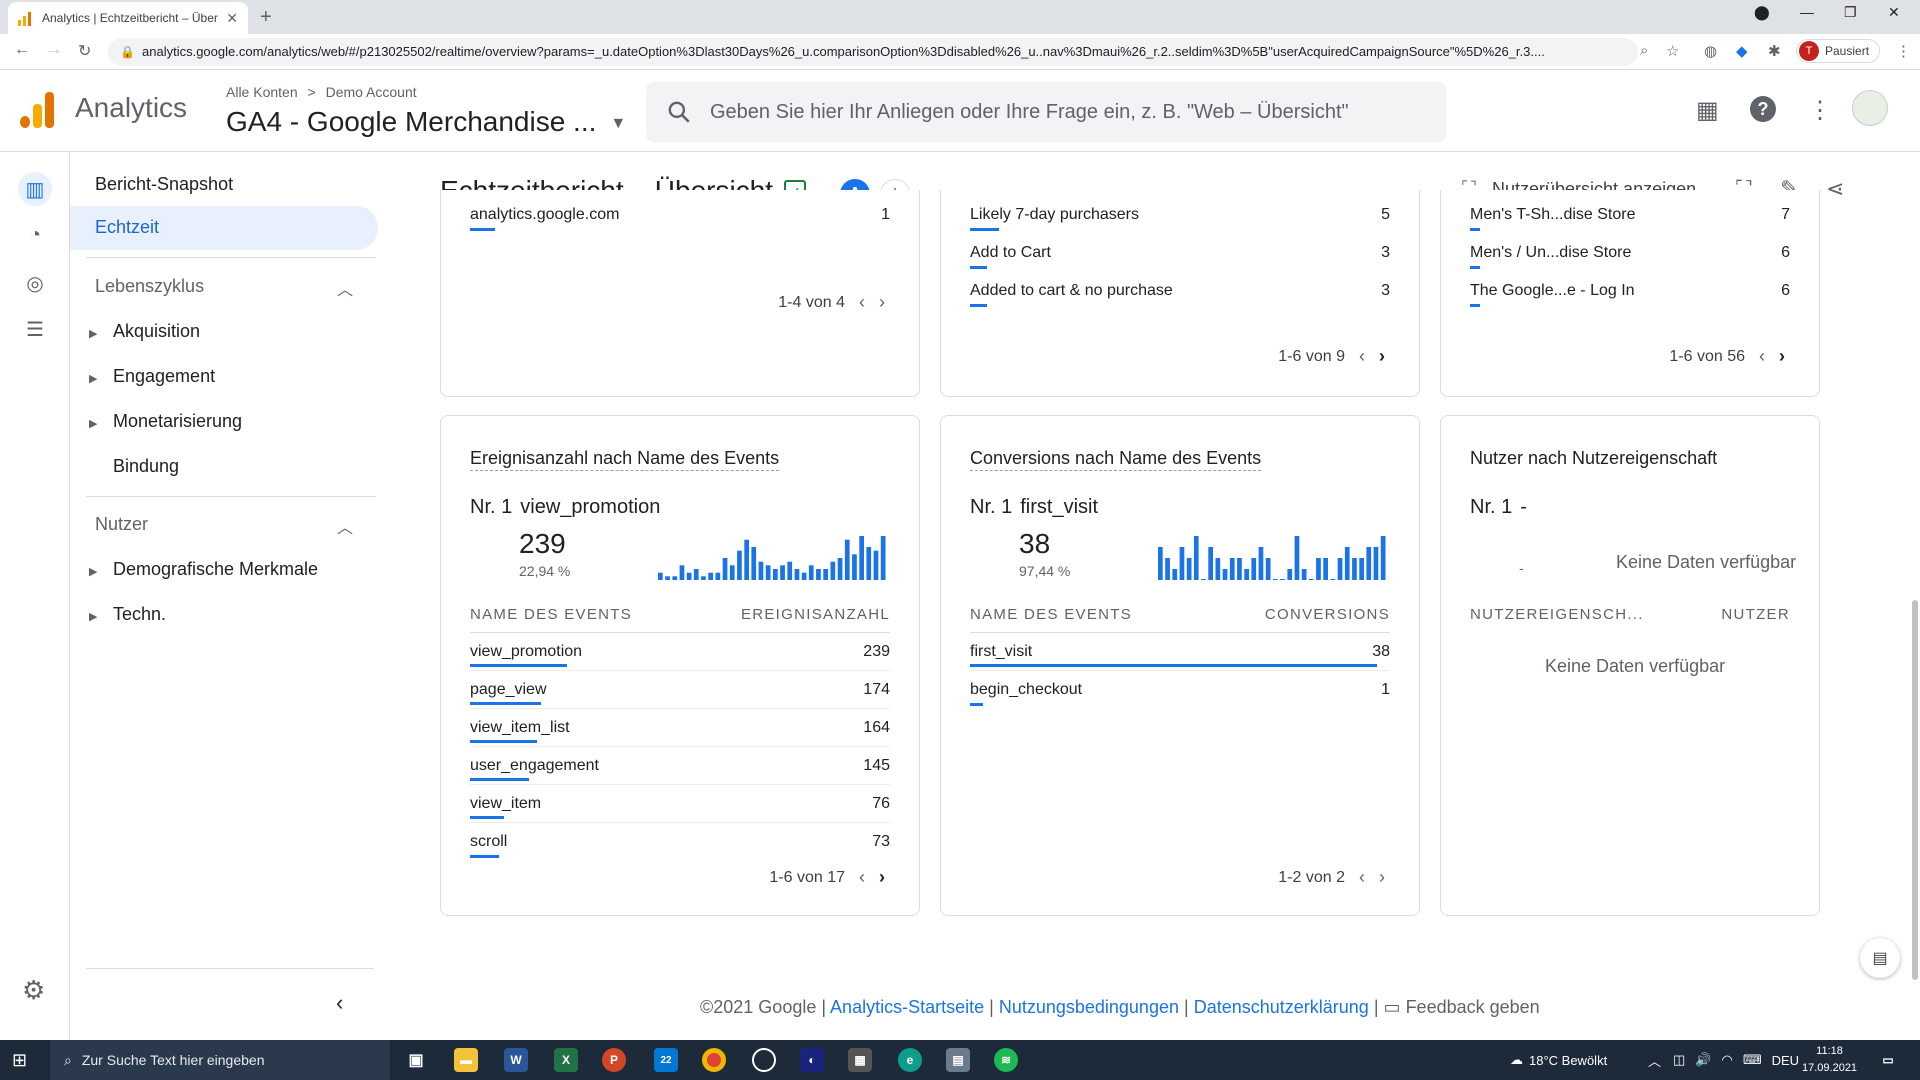 Image resolution: width=1920 pixels, height=1080 pixels. Describe the element at coordinates (1785, 1060) in the screenshot. I see `language-indicator: DEU` at that location.